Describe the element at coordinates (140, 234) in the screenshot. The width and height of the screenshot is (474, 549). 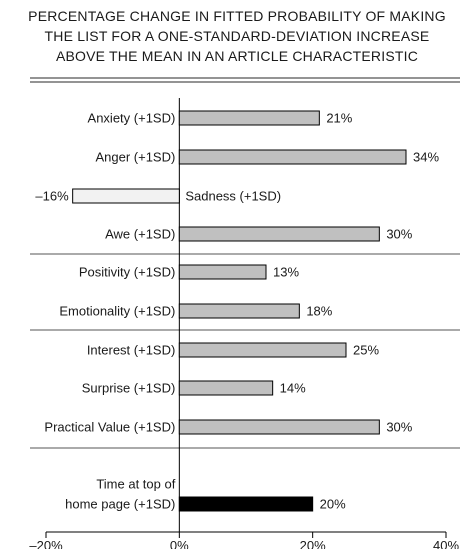
I see `category-label: Awe (+1SD)` at that location.